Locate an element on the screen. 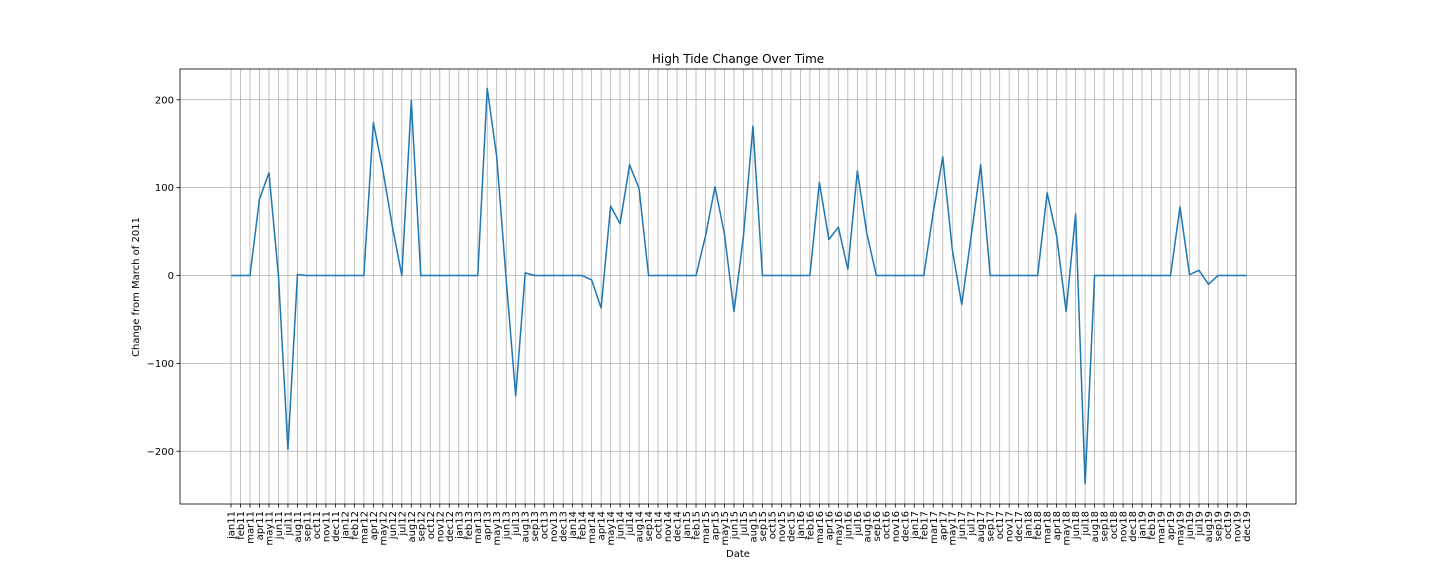 The height and width of the screenshot is (576, 1440). x-tick-label: aug17 is located at coordinates (981, 527).